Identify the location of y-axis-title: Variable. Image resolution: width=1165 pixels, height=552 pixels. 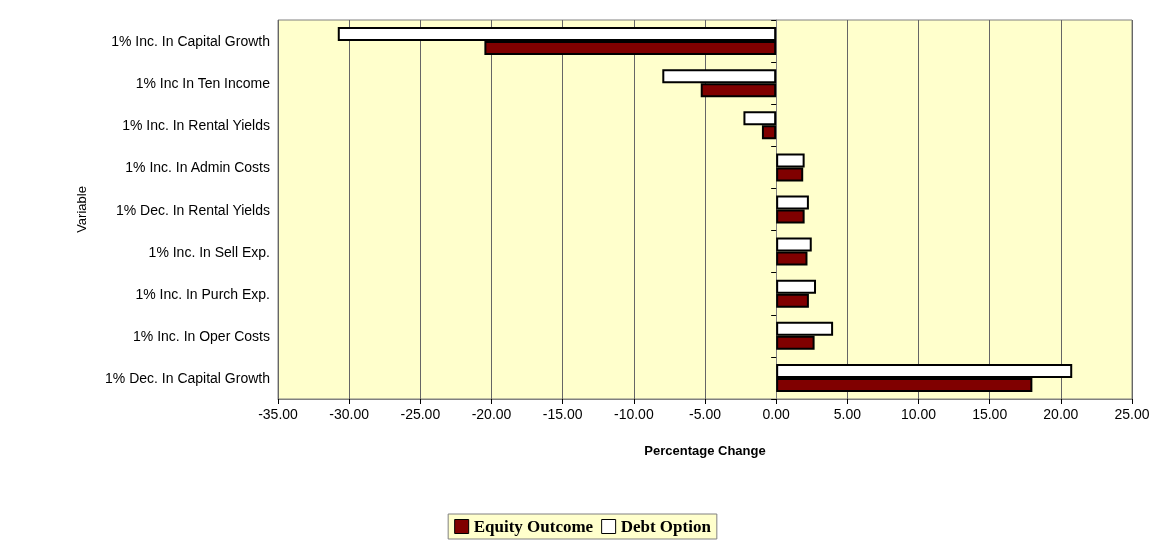
(81, 209).